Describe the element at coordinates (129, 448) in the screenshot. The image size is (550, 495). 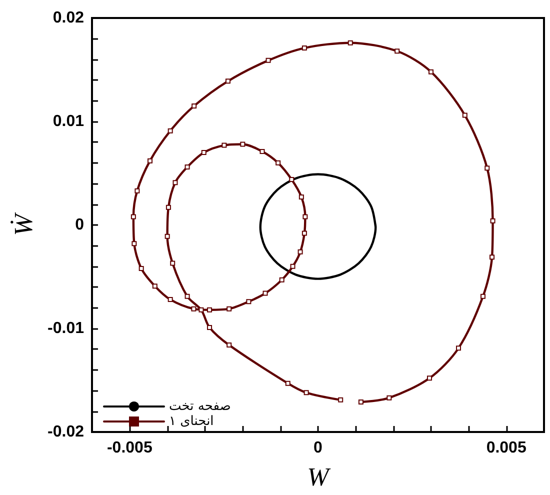
I see `x-tick-label: -0.005` at that location.